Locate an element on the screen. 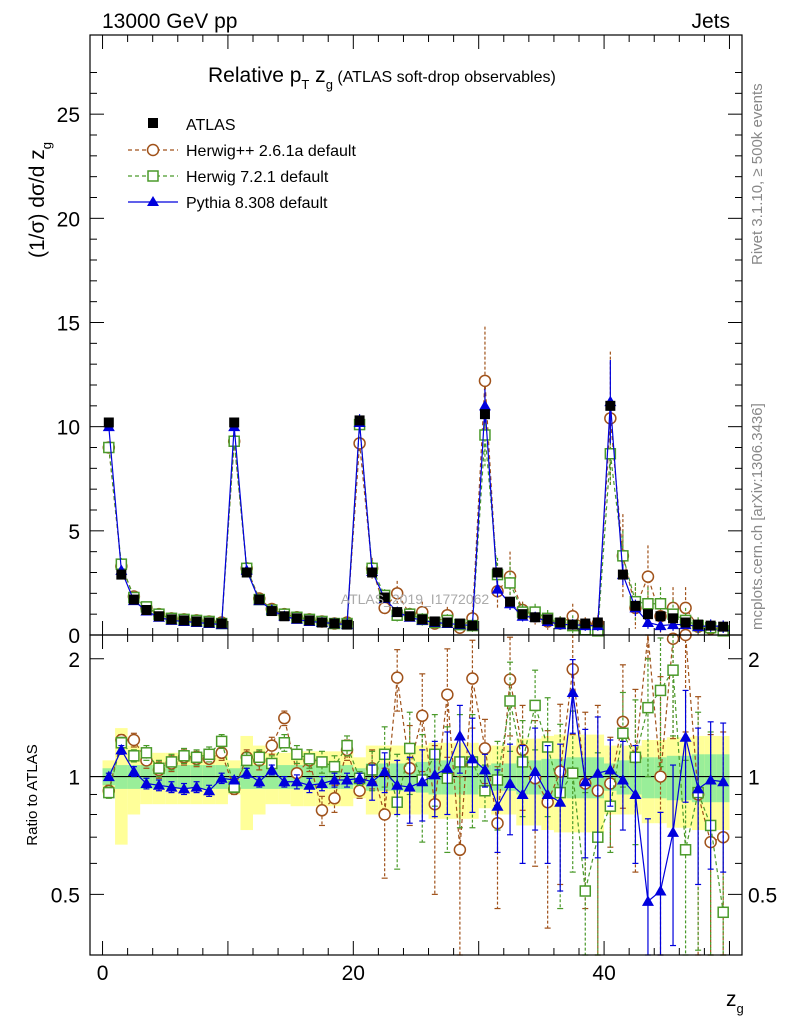  header-left: 13000 GeV pp is located at coordinates (169, 21).